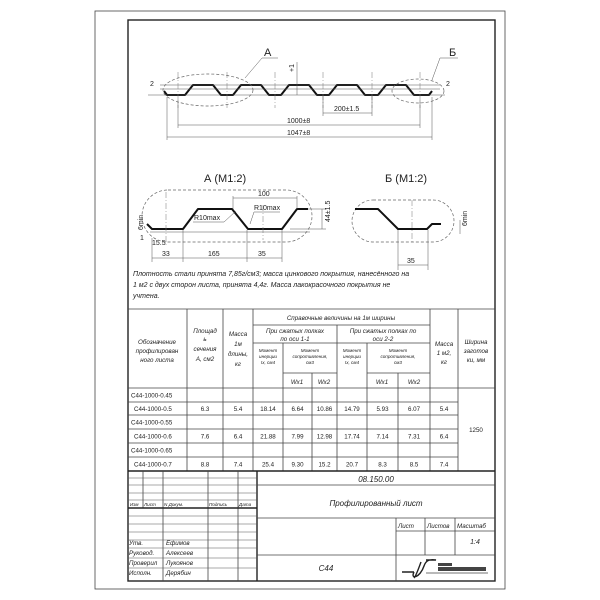 Image resolution: width=600 pixels, height=600 pixels. I want to click on header-area: сечения, so click(206, 349).